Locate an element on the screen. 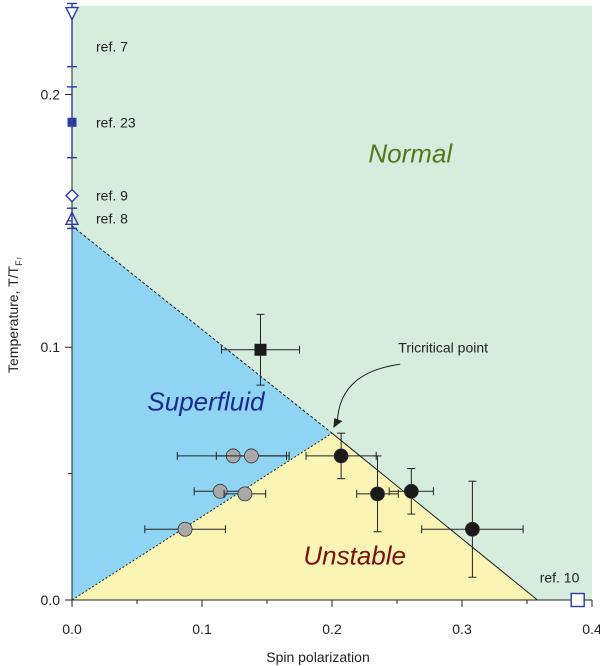 The height and width of the screenshot is (666, 600). tricritical-point-label: Tricritical point is located at coordinates (443, 347).